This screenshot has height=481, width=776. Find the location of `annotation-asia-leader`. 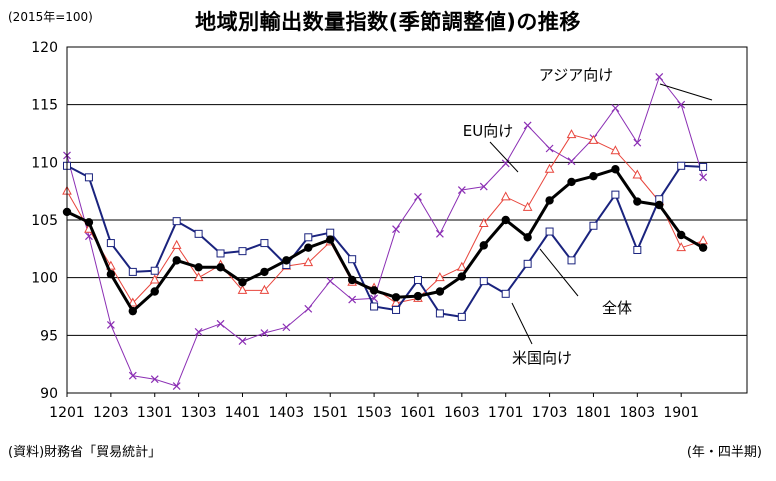

annotation-asia-leader is located at coordinates (686, 92).